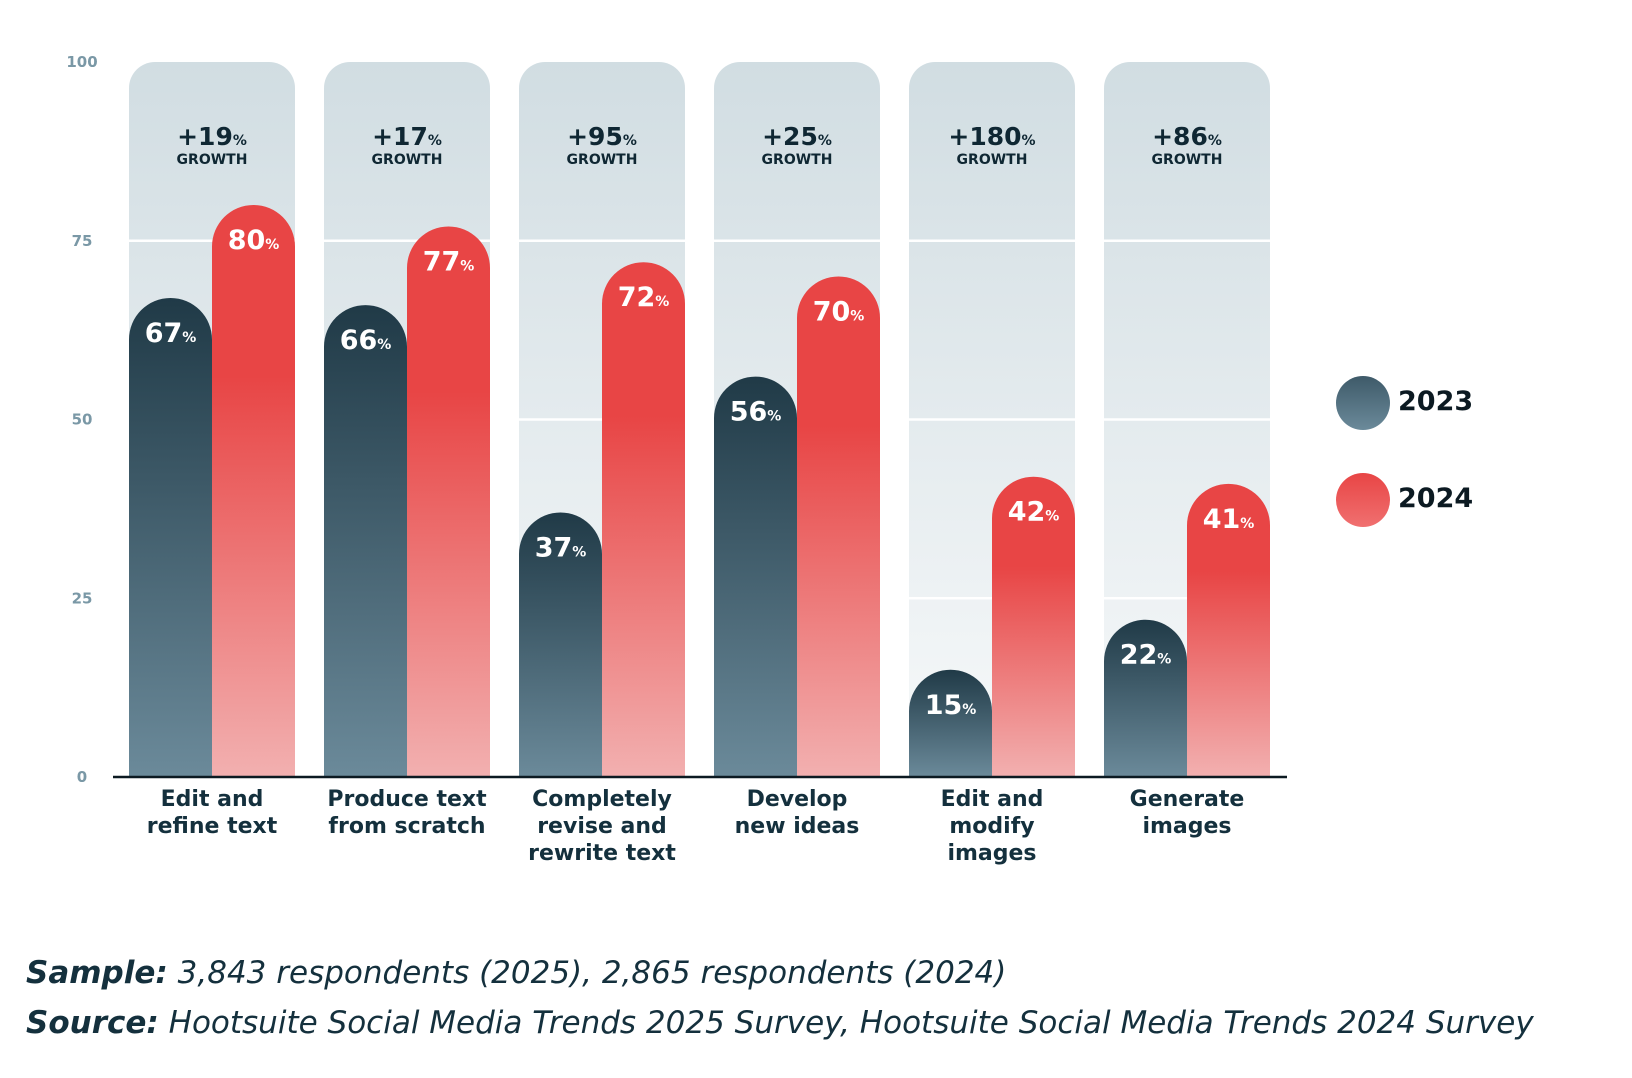 The width and height of the screenshot is (1632, 1078). What do you see at coordinates (1436, 401) in the screenshot?
I see `legend-label-2023: 2023` at bounding box center [1436, 401].